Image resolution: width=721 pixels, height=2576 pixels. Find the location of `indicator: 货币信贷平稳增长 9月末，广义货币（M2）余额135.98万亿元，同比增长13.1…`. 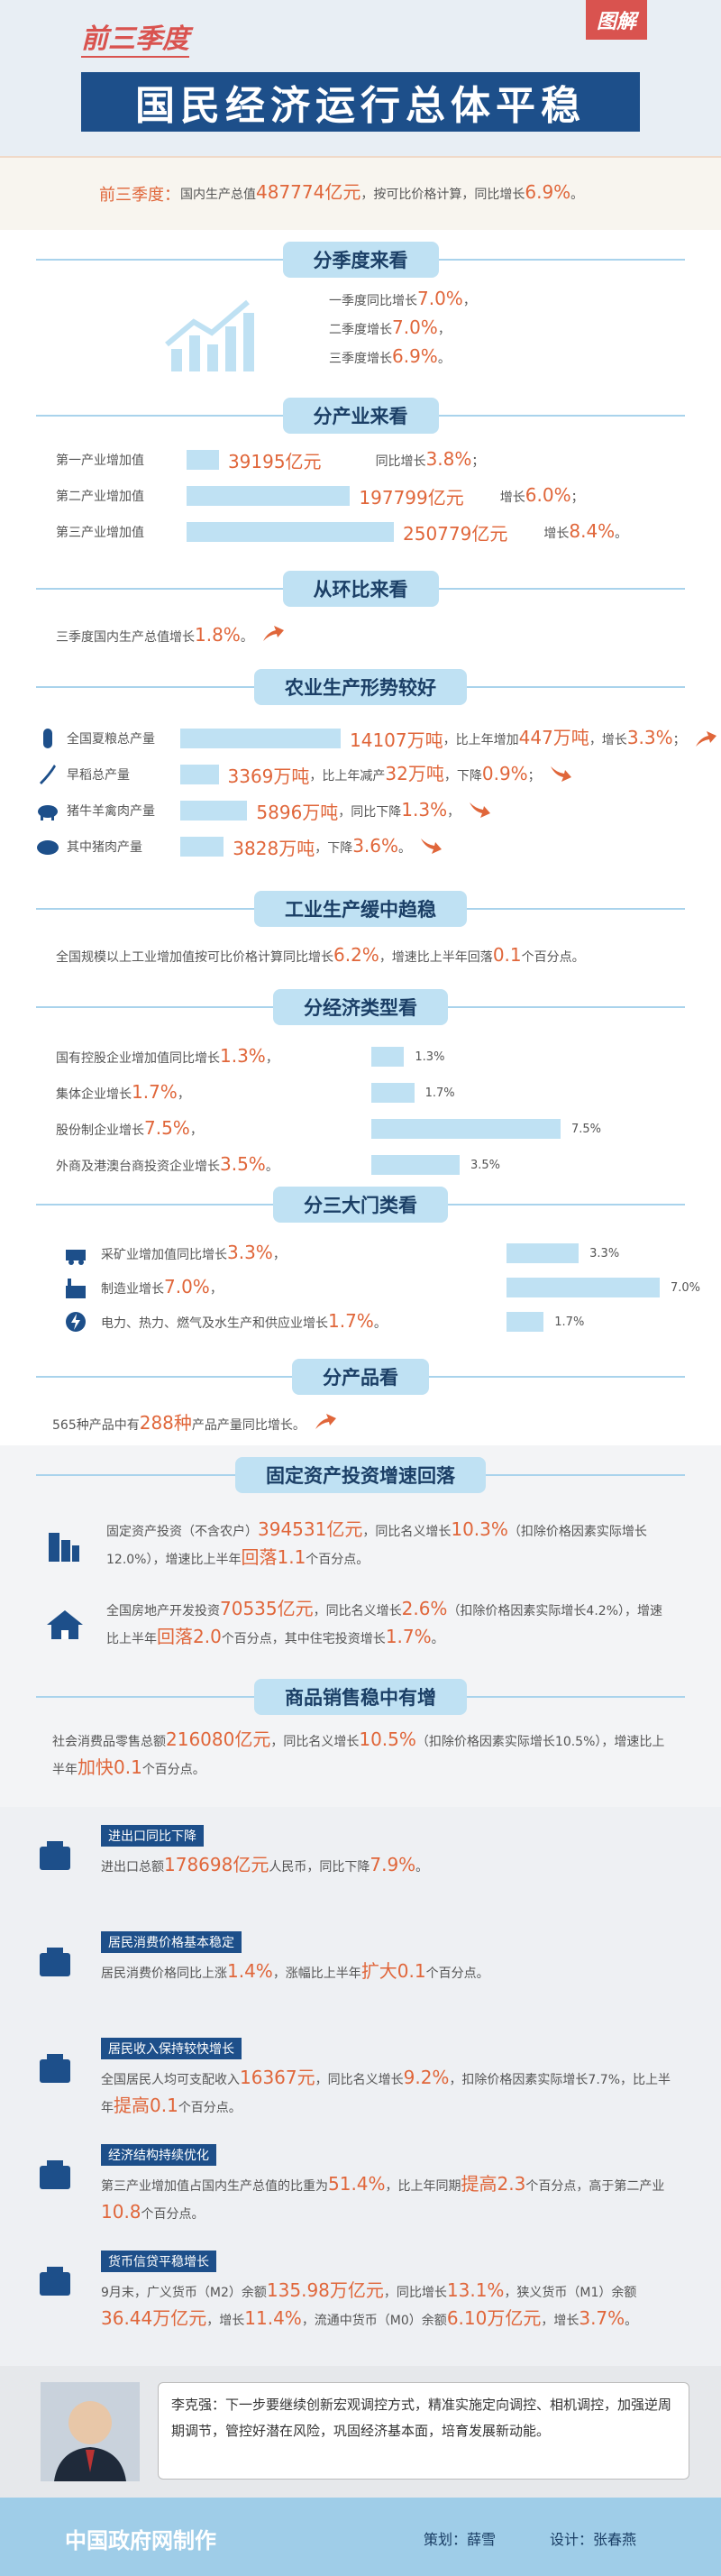

indicator: 货币信贷平稳增长 9月末，广义货币（M2）余额135.98万亿元，同比增长13.1… is located at coordinates (360, 2308).